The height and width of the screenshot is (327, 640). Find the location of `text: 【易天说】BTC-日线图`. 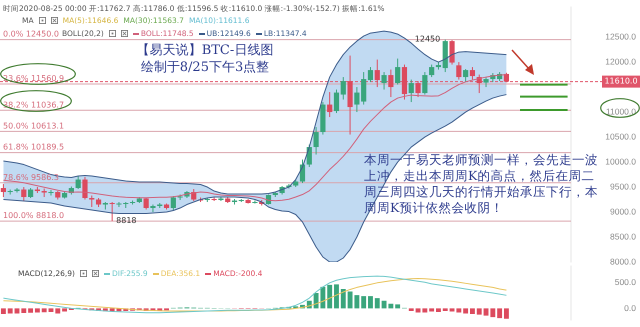

text: 【易天说】BTC-日线图 is located at coordinates (205, 50).